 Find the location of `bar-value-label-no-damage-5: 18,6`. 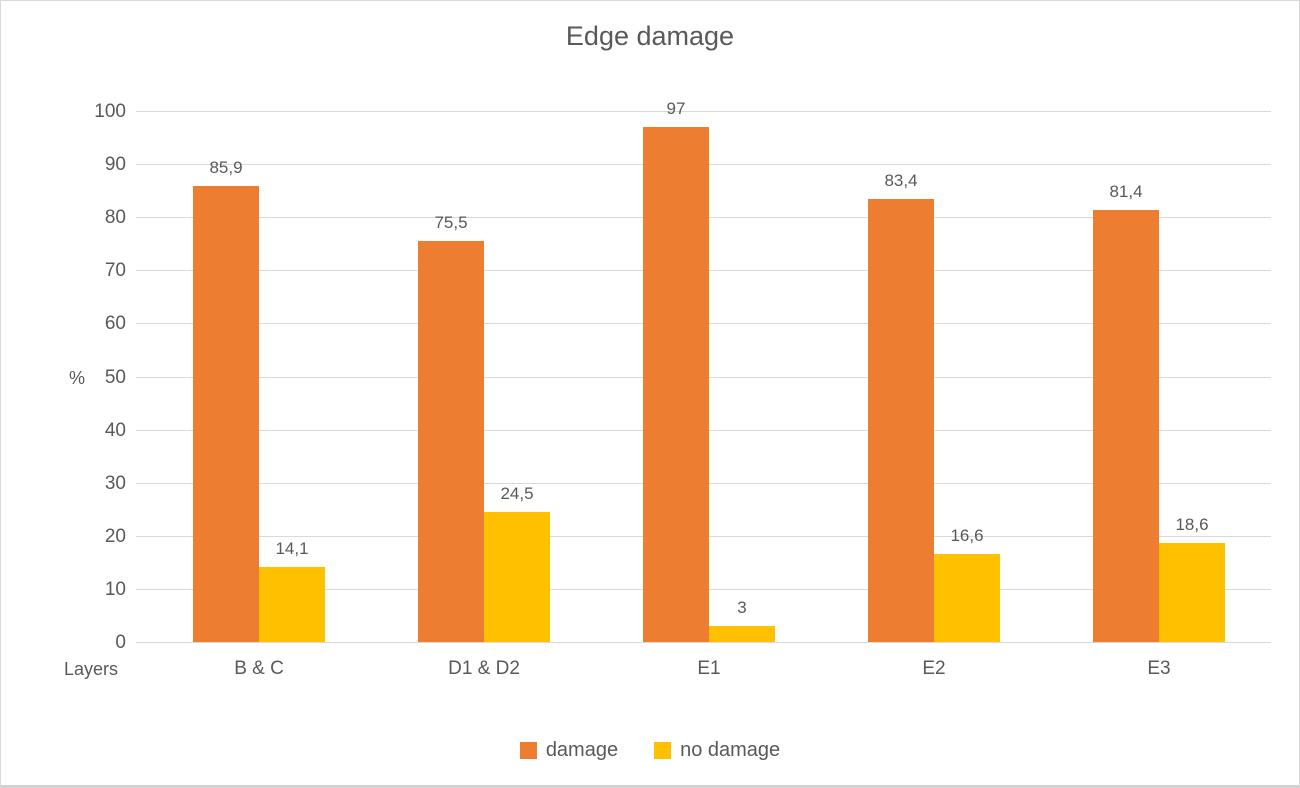

bar-value-label-no-damage-5: 18,6 is located at coordinates (1192, 524).